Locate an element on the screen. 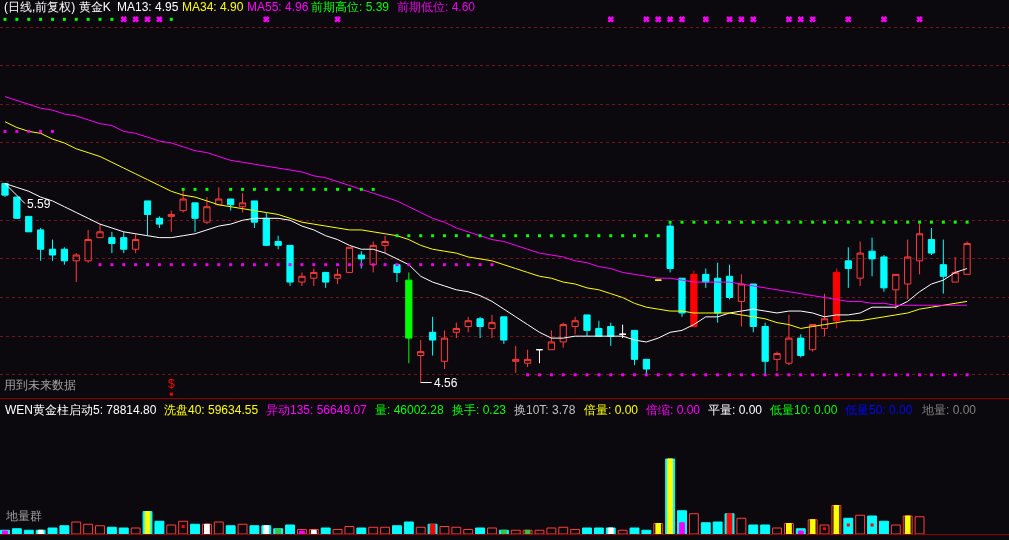  text: 前期低位: 4.60 is located at coordinates (436, 7).